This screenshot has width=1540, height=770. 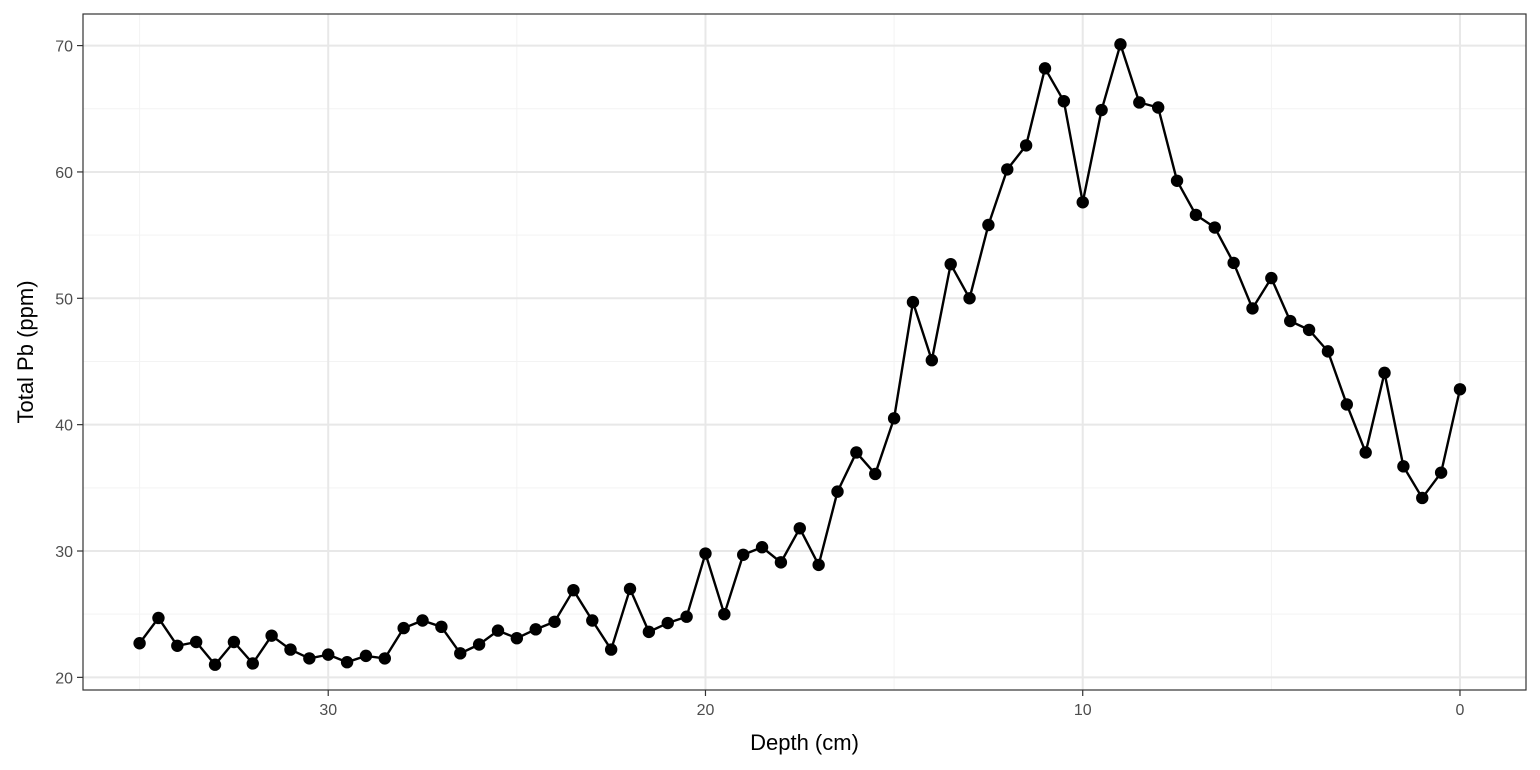 What do you see at coordinates (804, 742) in the screenshot?
I see `x-axis-title: Depth (cm)` at bounding box center [804, 742].